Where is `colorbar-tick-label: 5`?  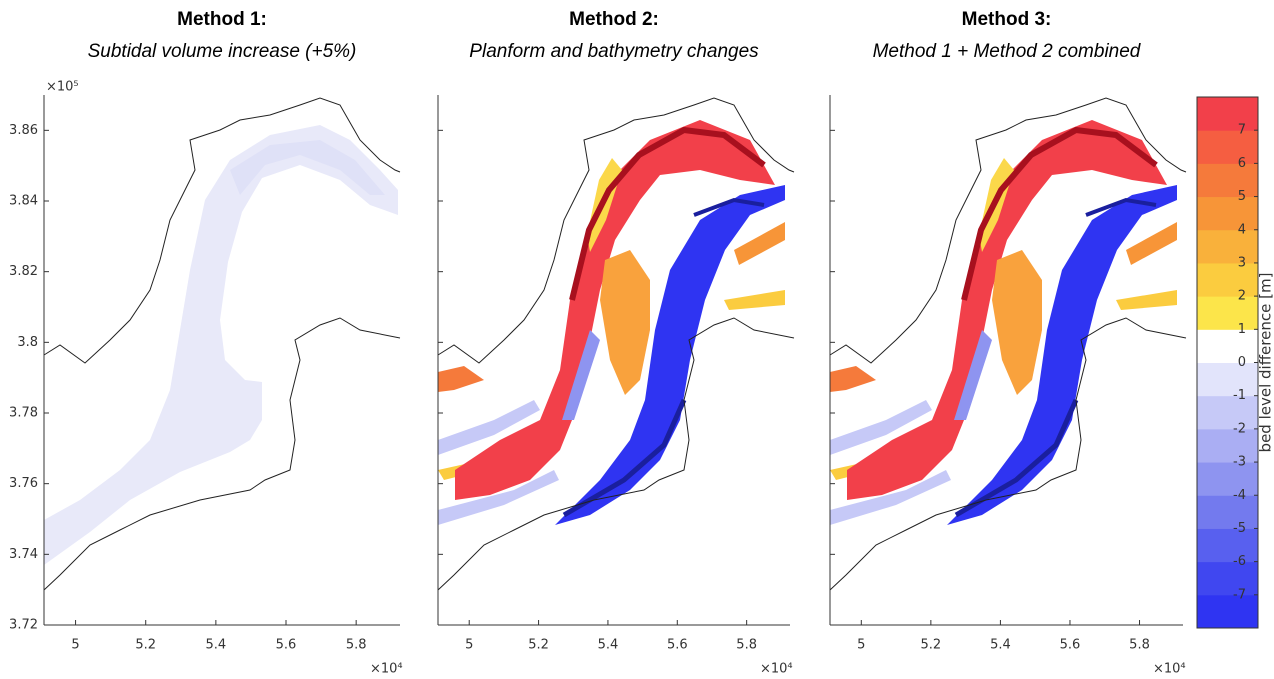 colorbar-tick-label: 5 is located at coordinates (1242, 196).